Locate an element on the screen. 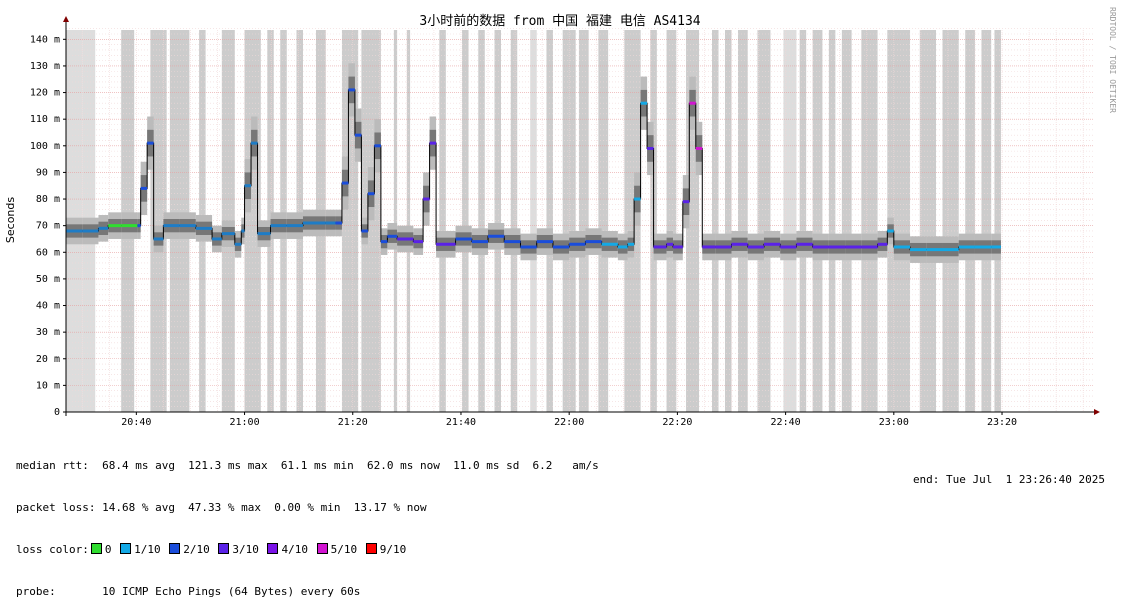 This screenshot has width=1121, height=613. x-tick-label: 23:20 is located at coordinates (1002, 422).